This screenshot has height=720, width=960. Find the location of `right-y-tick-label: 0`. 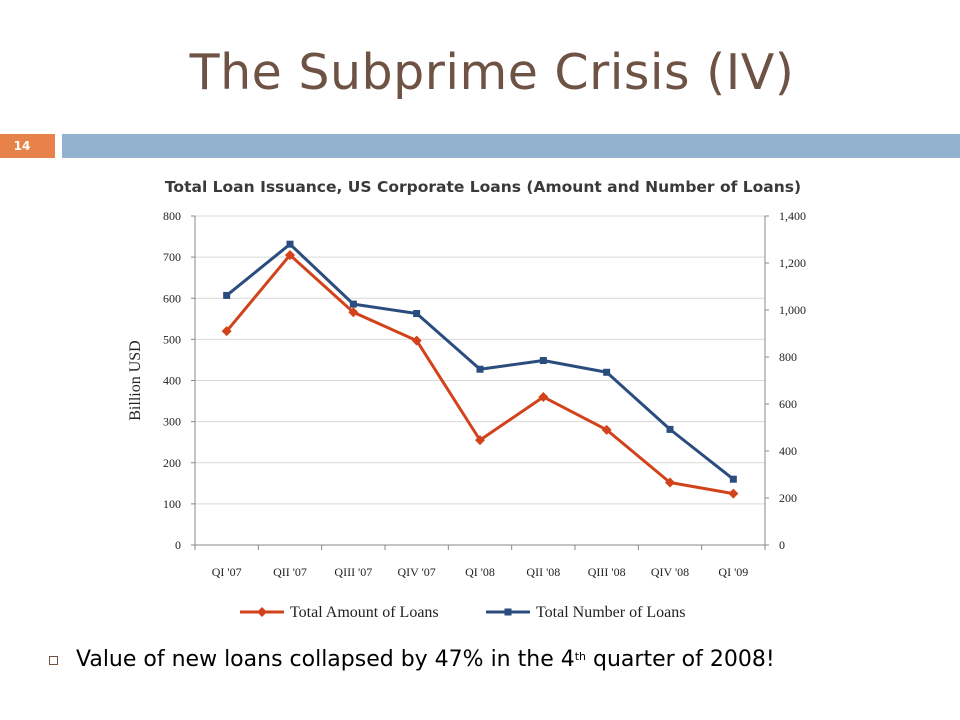

right-y-tick-label: 0 is located at coordinates (782, 545).